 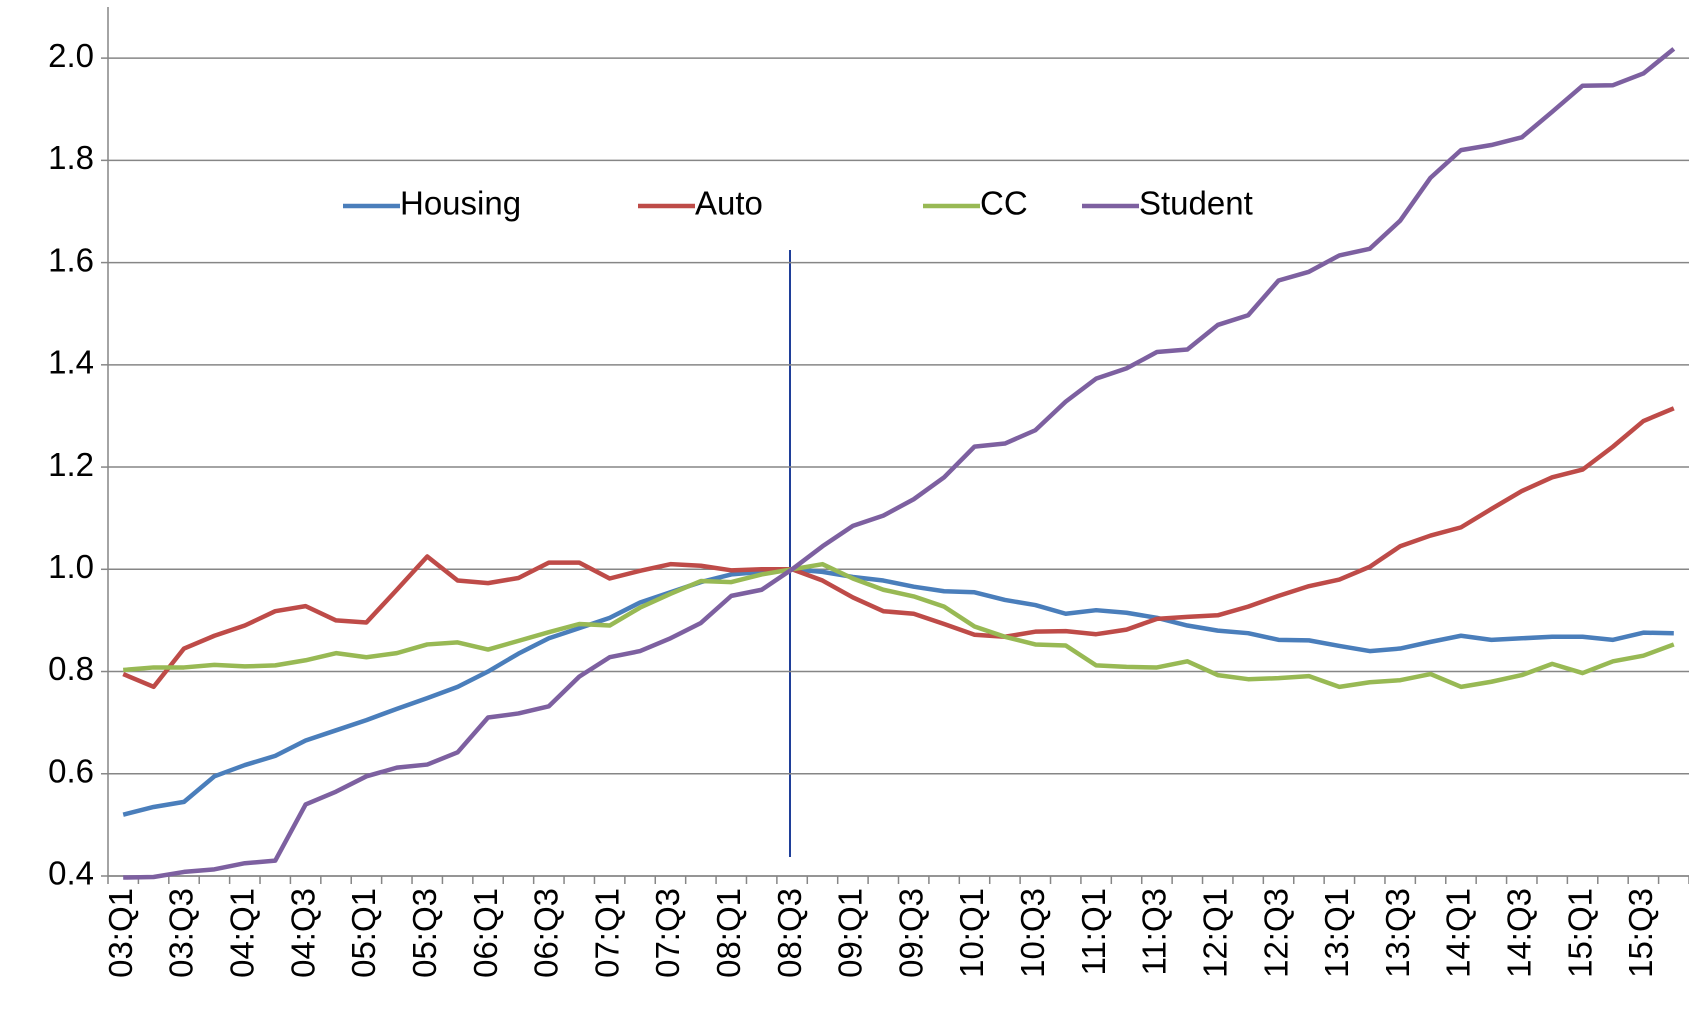 I want to click on x-tick-label: 14:Q3, so click(x=1518, y=933).